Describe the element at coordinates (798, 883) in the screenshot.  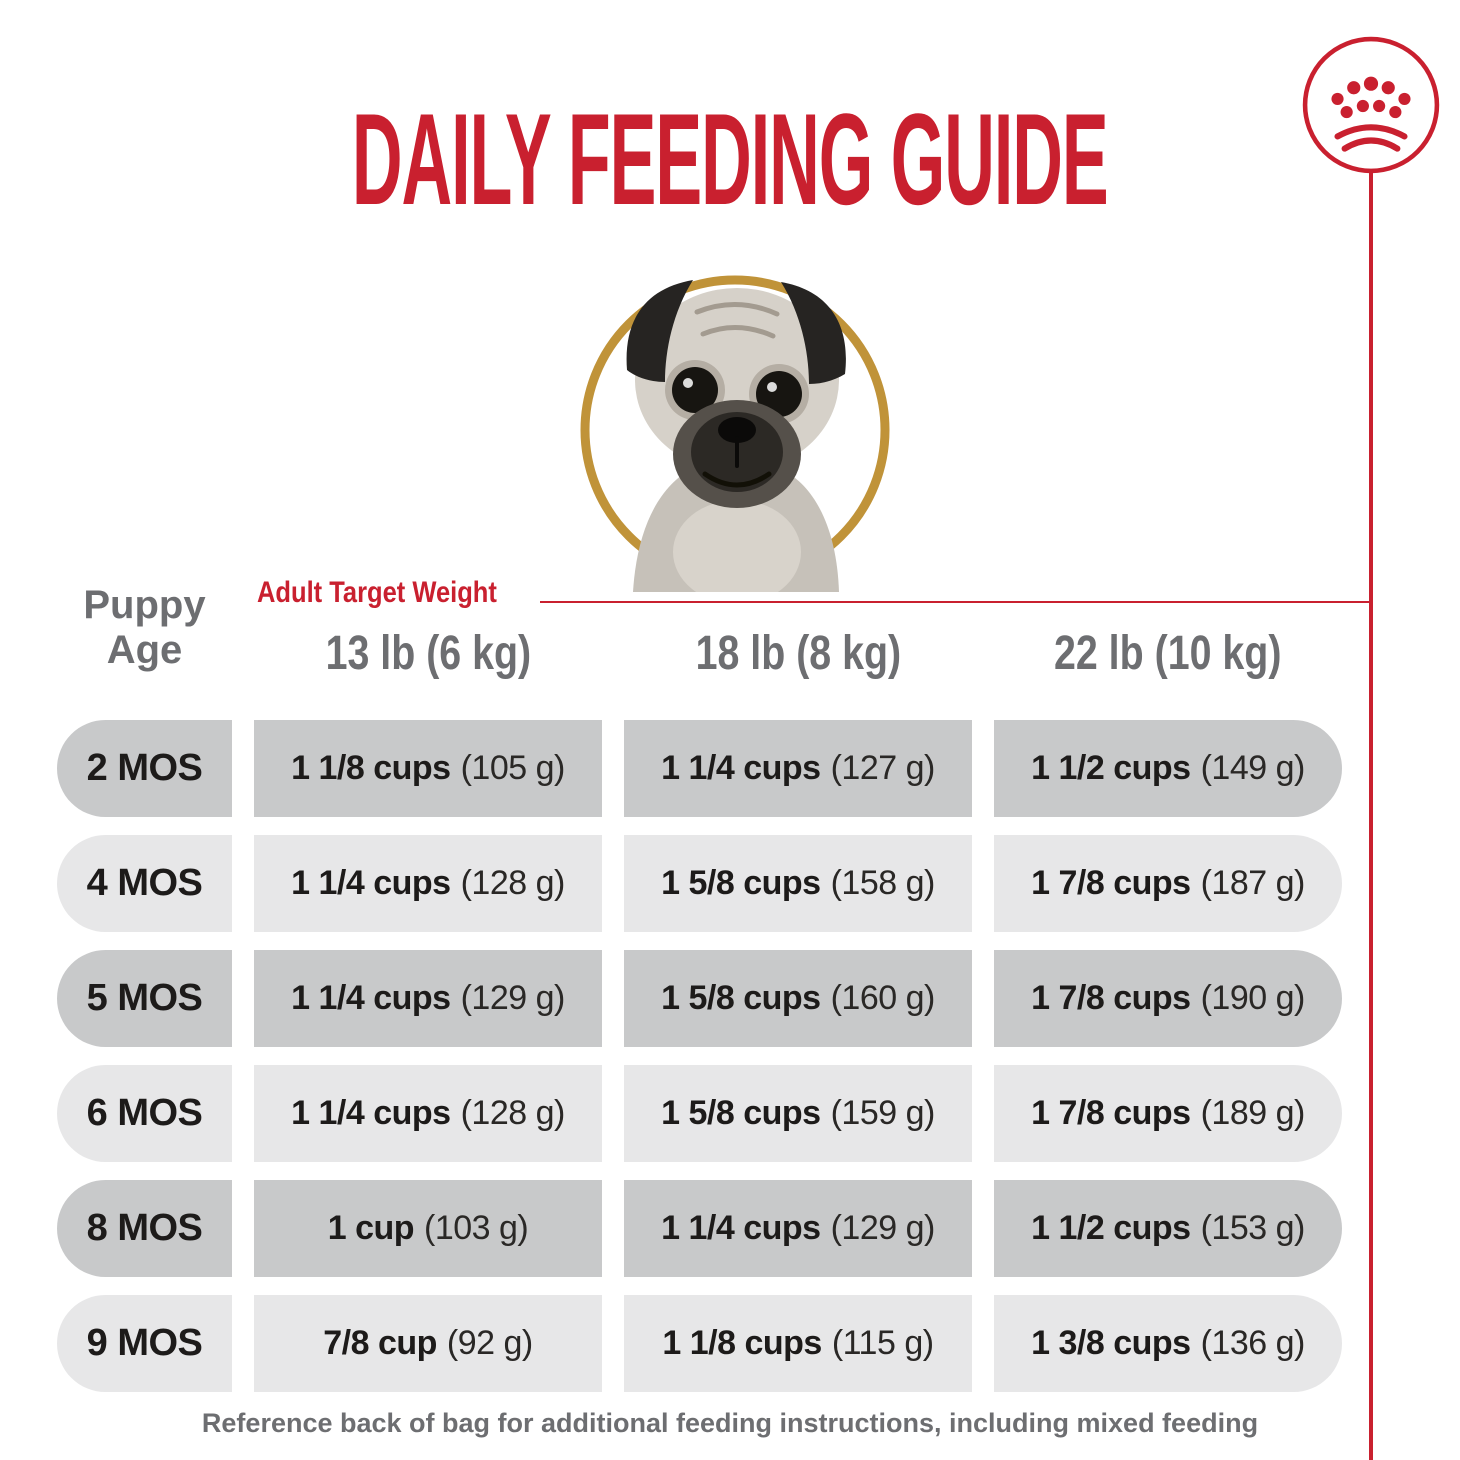
I see `feeding-cell: 1 5/8 cups (158 g)` at that location.